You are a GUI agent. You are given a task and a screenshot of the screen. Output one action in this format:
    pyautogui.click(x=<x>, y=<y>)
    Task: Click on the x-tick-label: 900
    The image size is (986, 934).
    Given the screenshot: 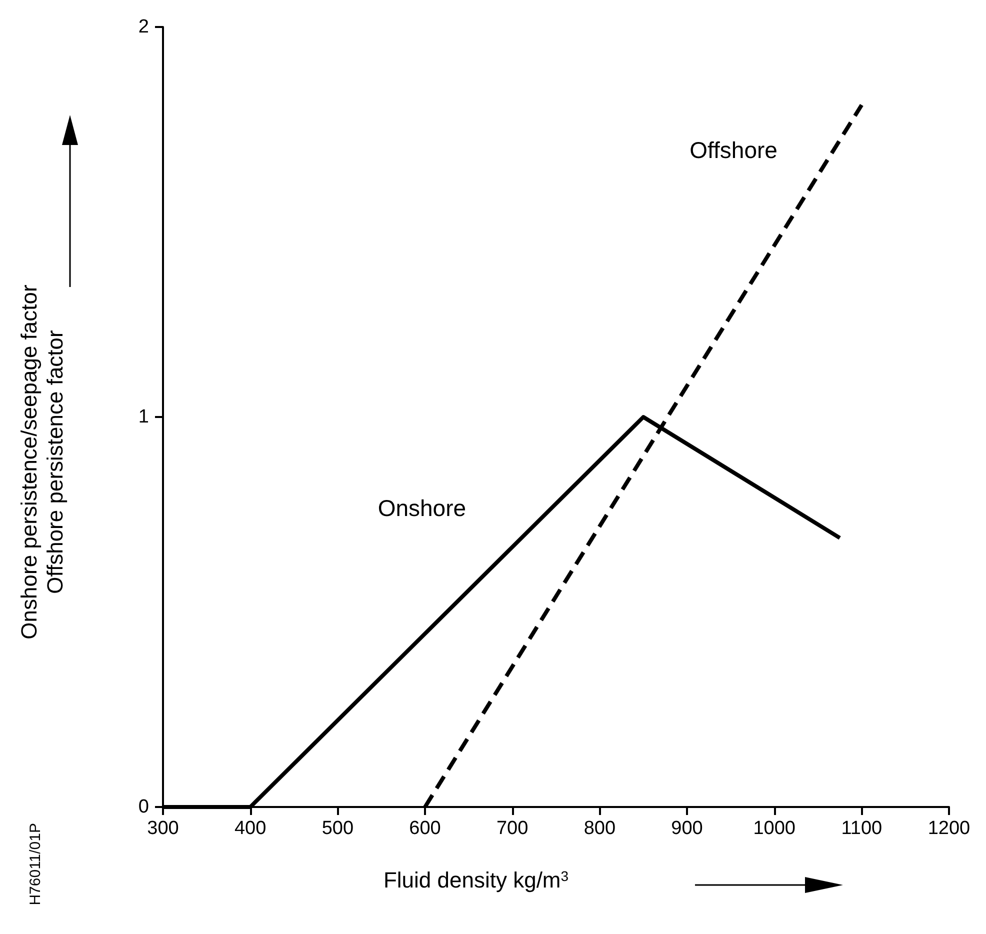 What is the action you would take?
    pyautogui.click(x=687, y=828)
    